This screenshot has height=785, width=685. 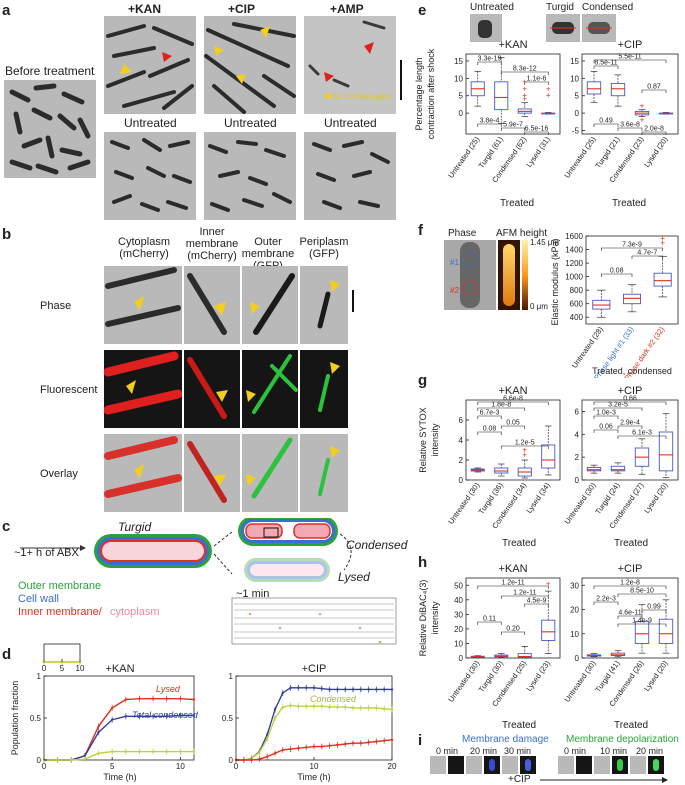 What do you see at coordinates (642, 621) in the screenshot?
I see `p-value-label: 1.4e-9` at bounding box center [642, 621].